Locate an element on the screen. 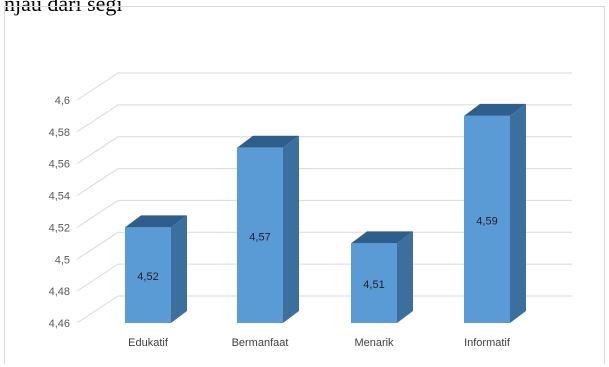 The width and height of the screenshot is (609, 367). data-label: 4,59 is located at coordinates (486, 221).